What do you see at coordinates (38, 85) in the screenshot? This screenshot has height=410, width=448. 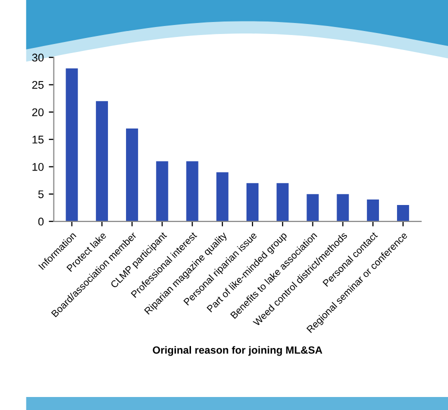 I see `y-tick-label: 25` at bounding box center [38, 85].